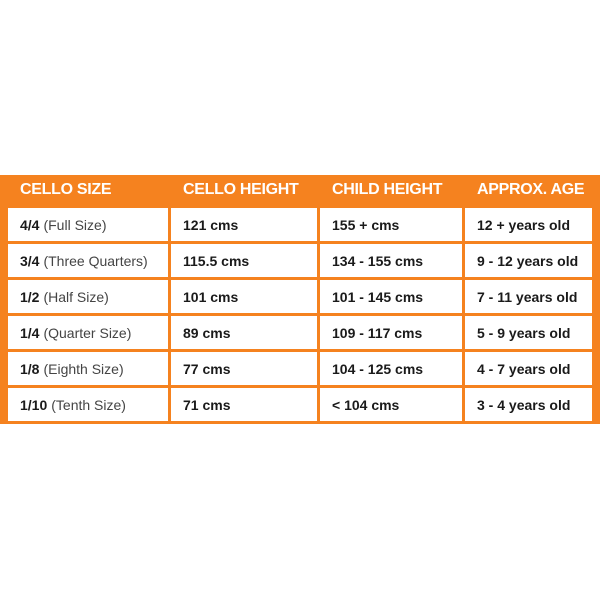 Image resolution: width=600 pixels, height=600 pixels. I want to click on size-fraction: 4/4, so click(30, 224).